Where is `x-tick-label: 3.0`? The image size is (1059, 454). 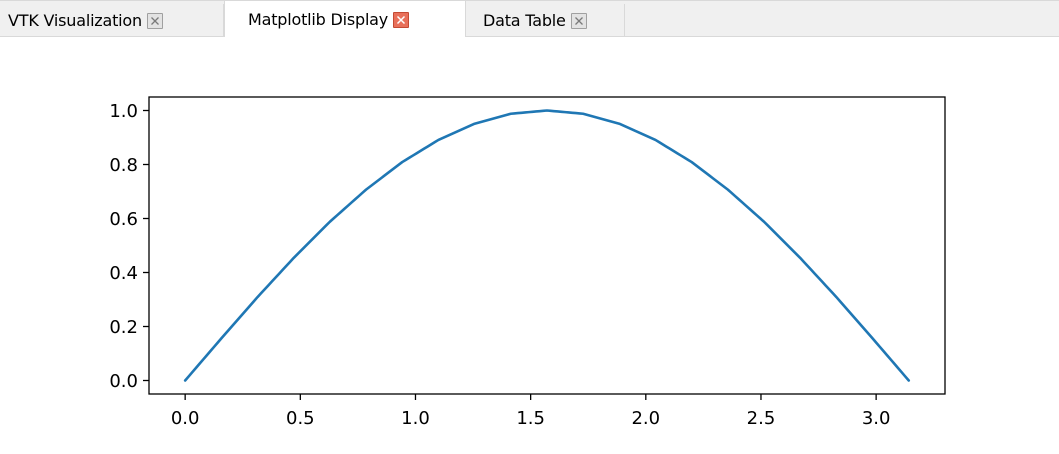 x-tick-label: 3.0 is located at coordinates (876, 418).